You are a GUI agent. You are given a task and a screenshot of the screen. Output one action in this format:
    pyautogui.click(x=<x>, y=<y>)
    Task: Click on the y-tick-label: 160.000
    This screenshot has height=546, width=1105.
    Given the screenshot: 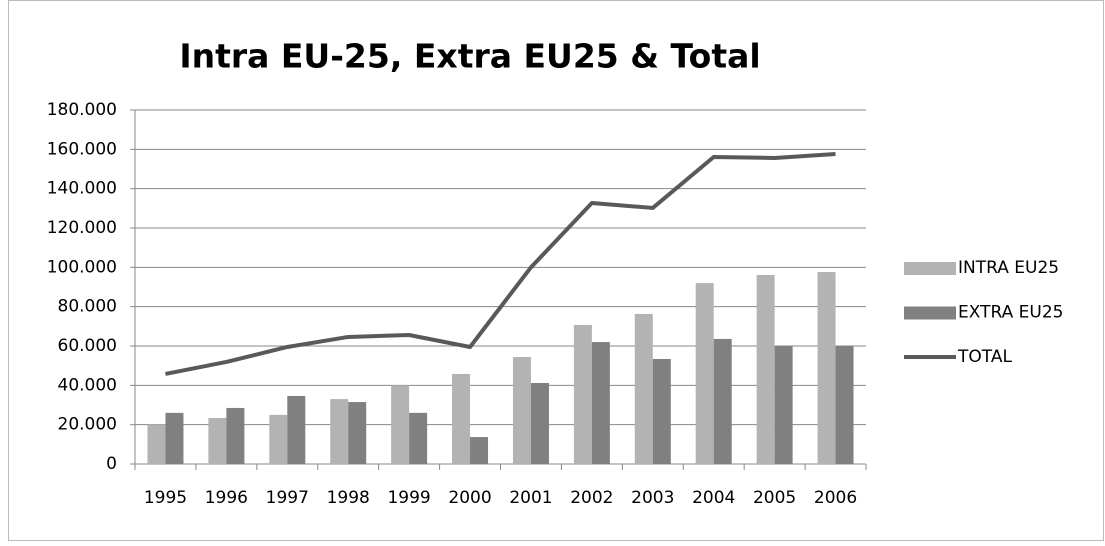 What is the action you would take?
    pyautogui.click(x=82, y=149)
    